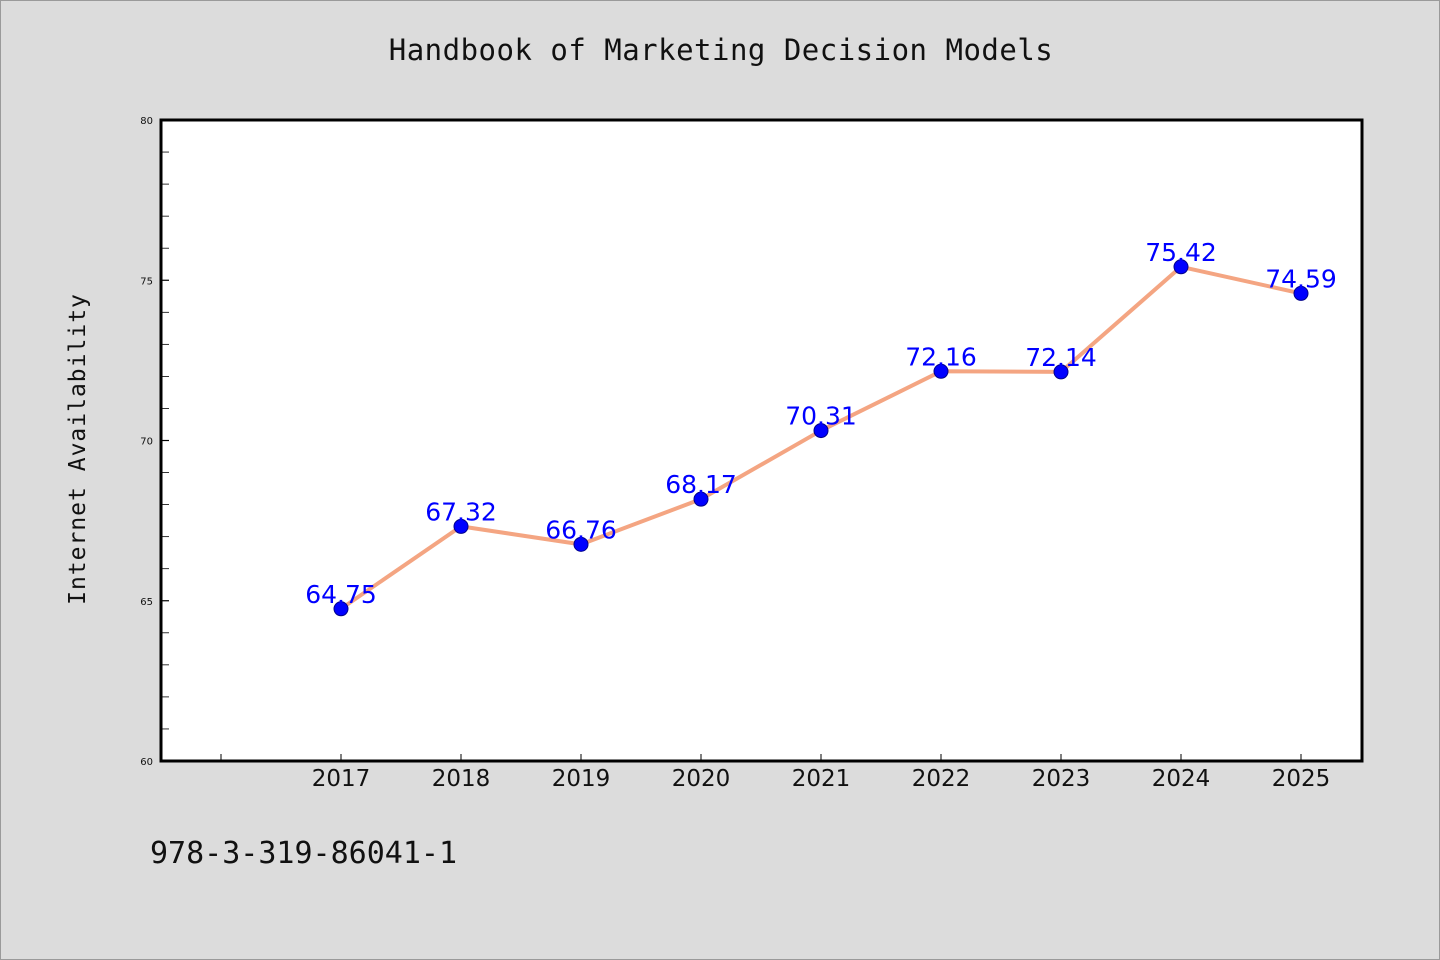  What do you see at coordinates (581, 779) in the screenshot?
I see `x-tick-label: 2019` at bounding box center [581, 779].